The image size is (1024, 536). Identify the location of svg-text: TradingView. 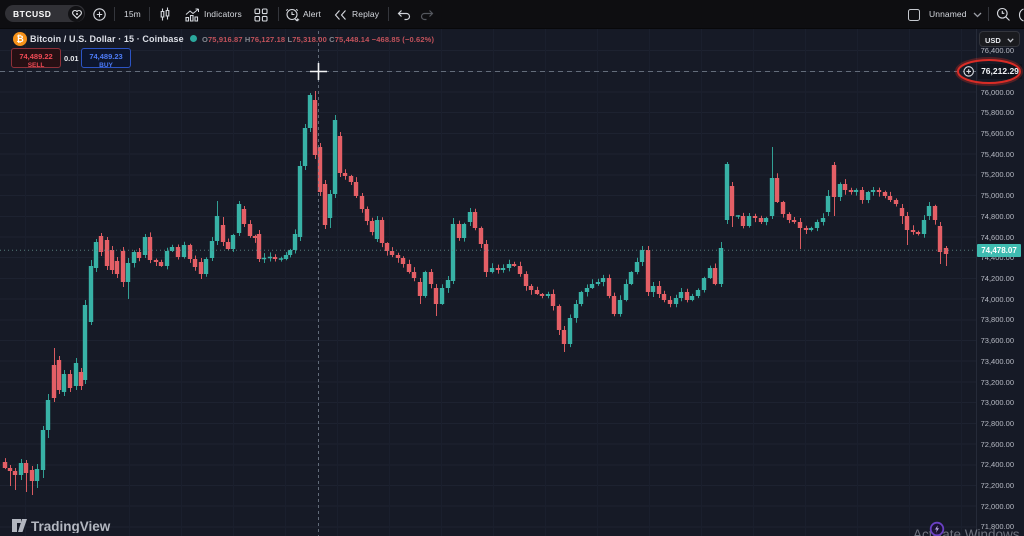
(71, 526).